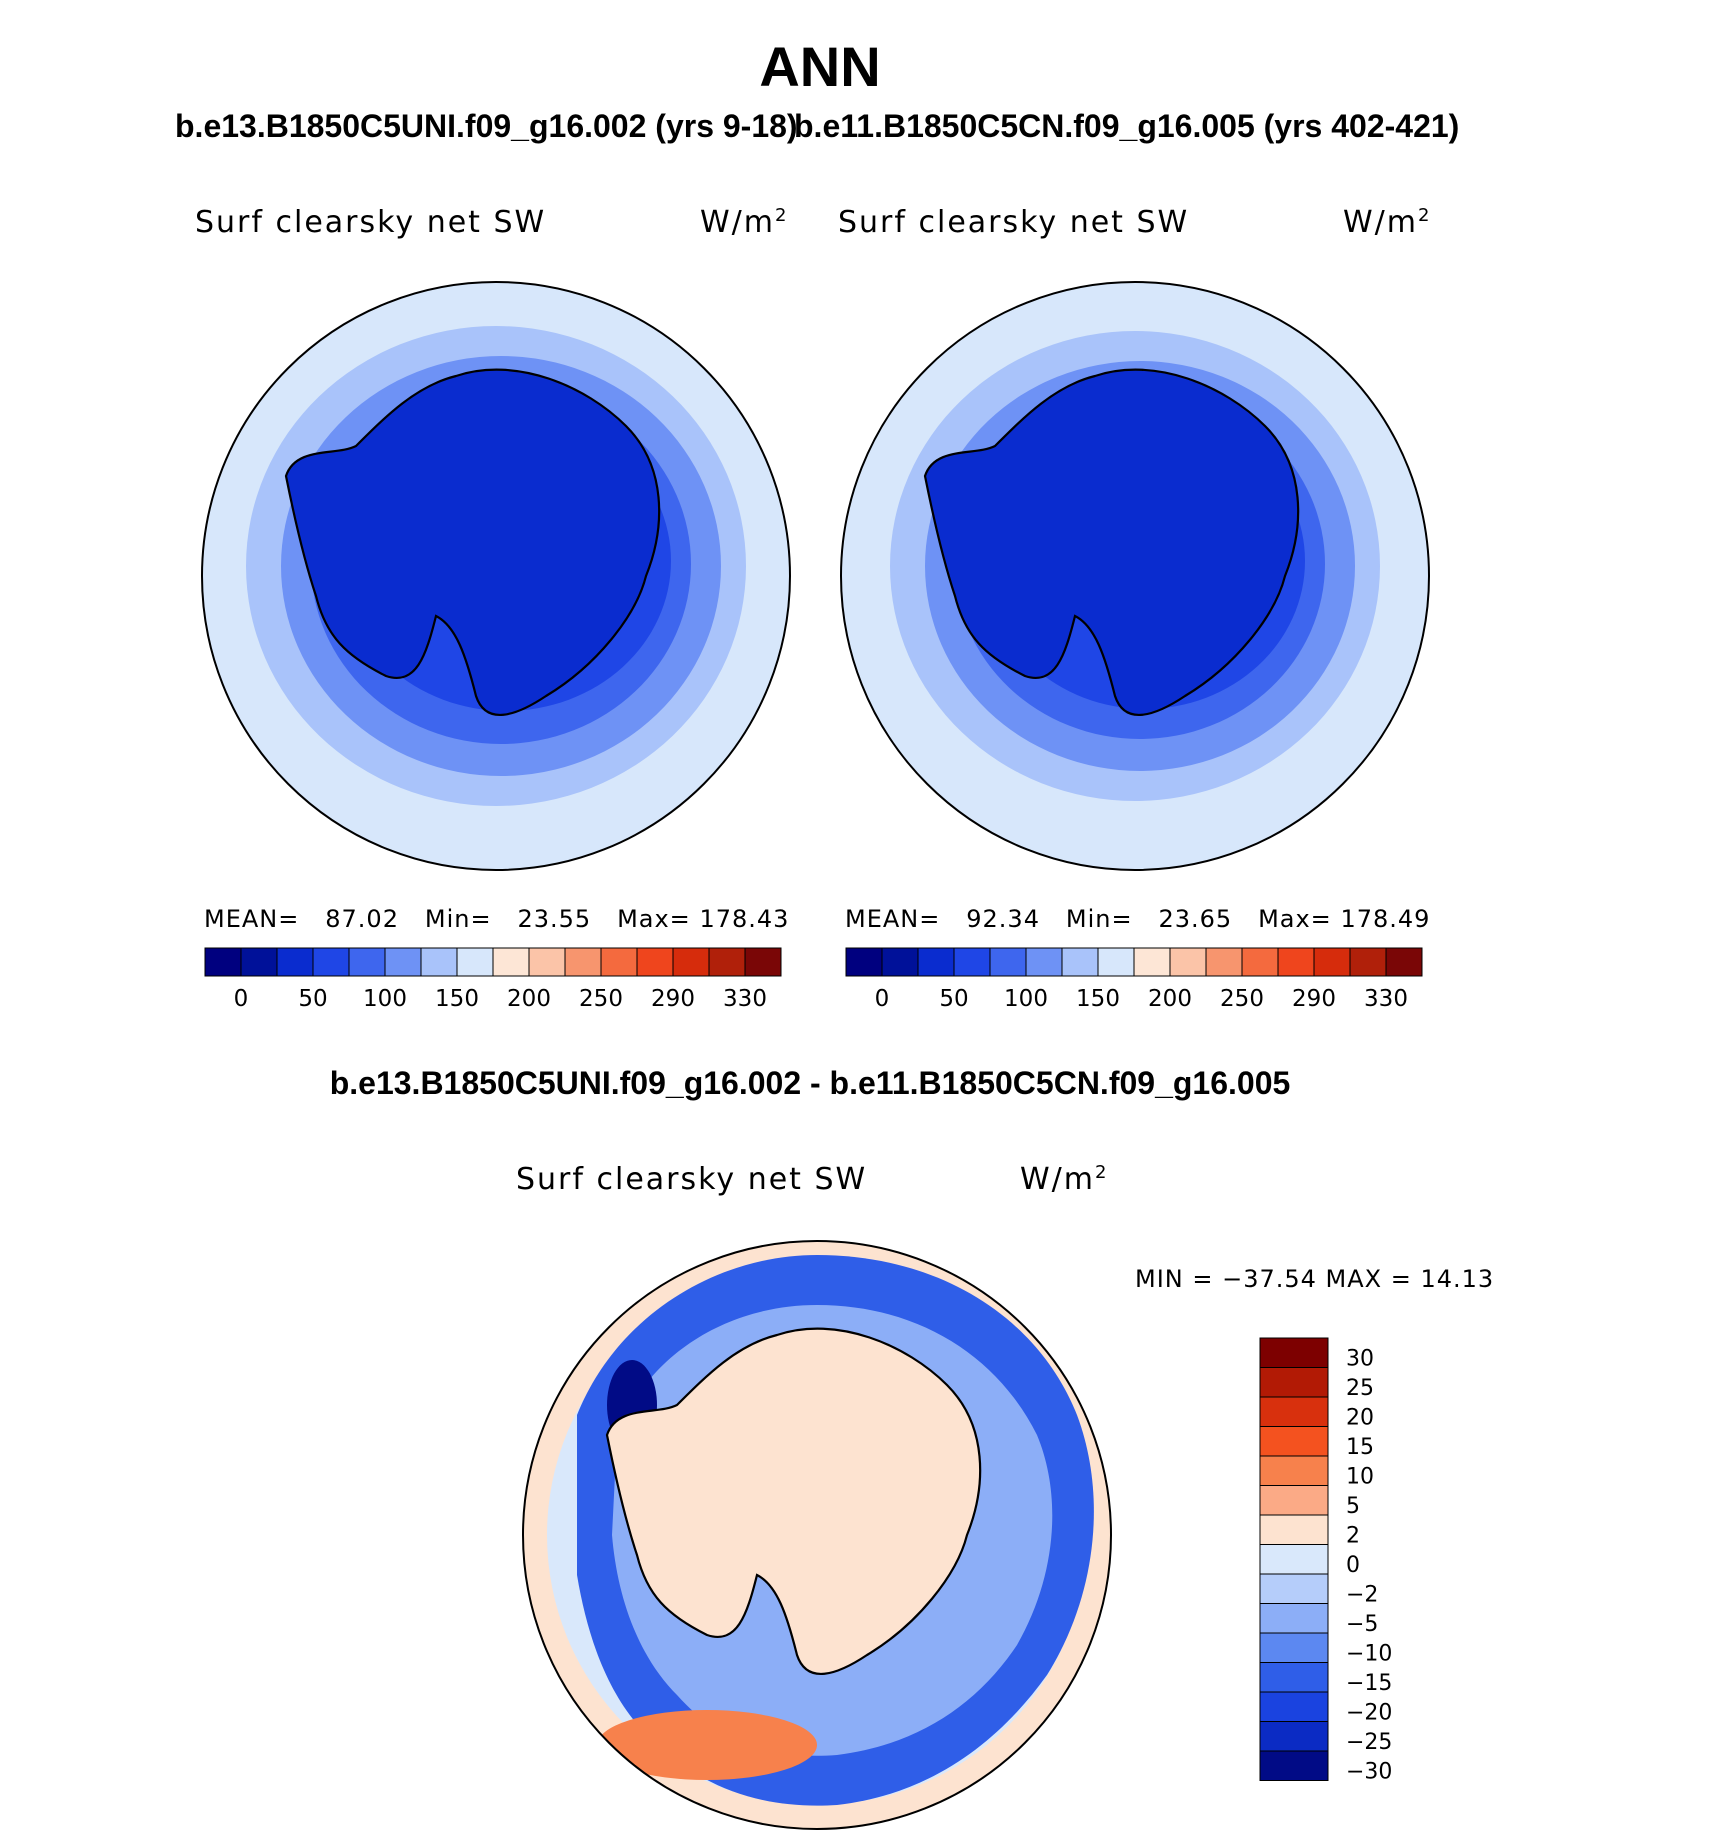 The image size is (1710, 1840). I want to click on diff-colorbar-tick-label: 10, so click(1360, 1477).